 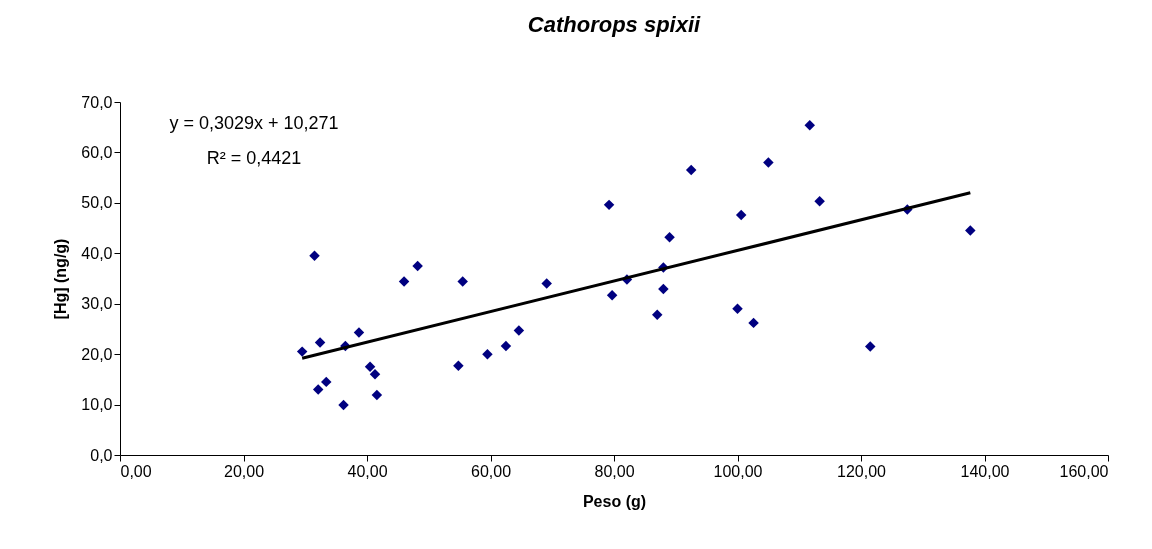 I want to click on x-tick-label: 80,00, so click(x=614, y=471).